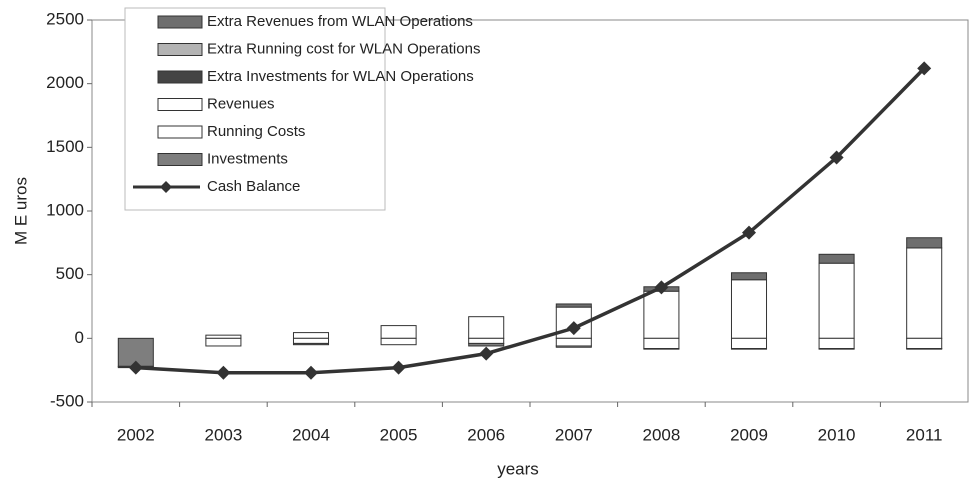 The image size is (980, 486). I want to click on y-tick-label: 2000, so click(65, 82).